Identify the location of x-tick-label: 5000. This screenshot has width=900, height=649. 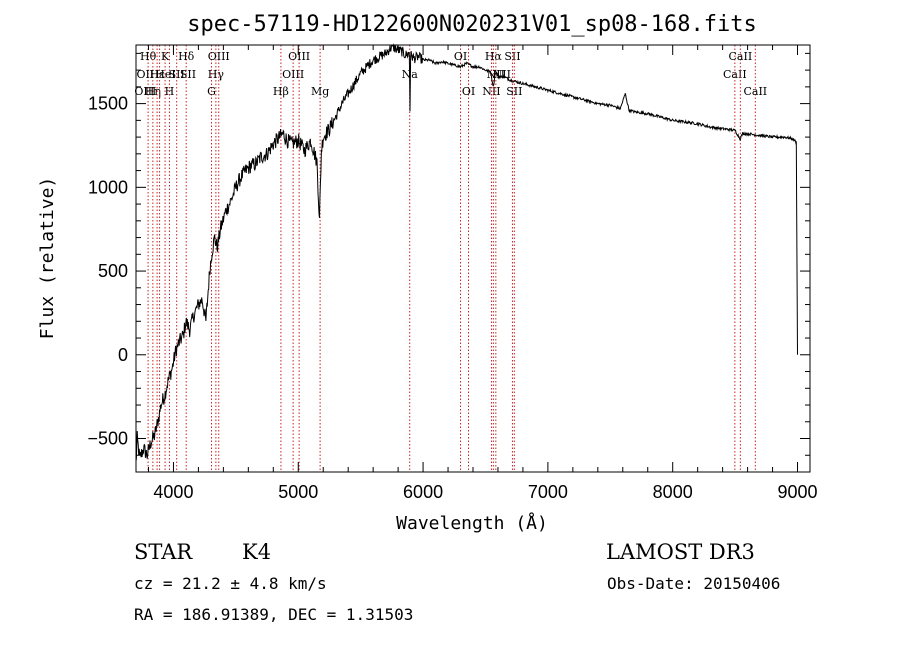
(298, 492).